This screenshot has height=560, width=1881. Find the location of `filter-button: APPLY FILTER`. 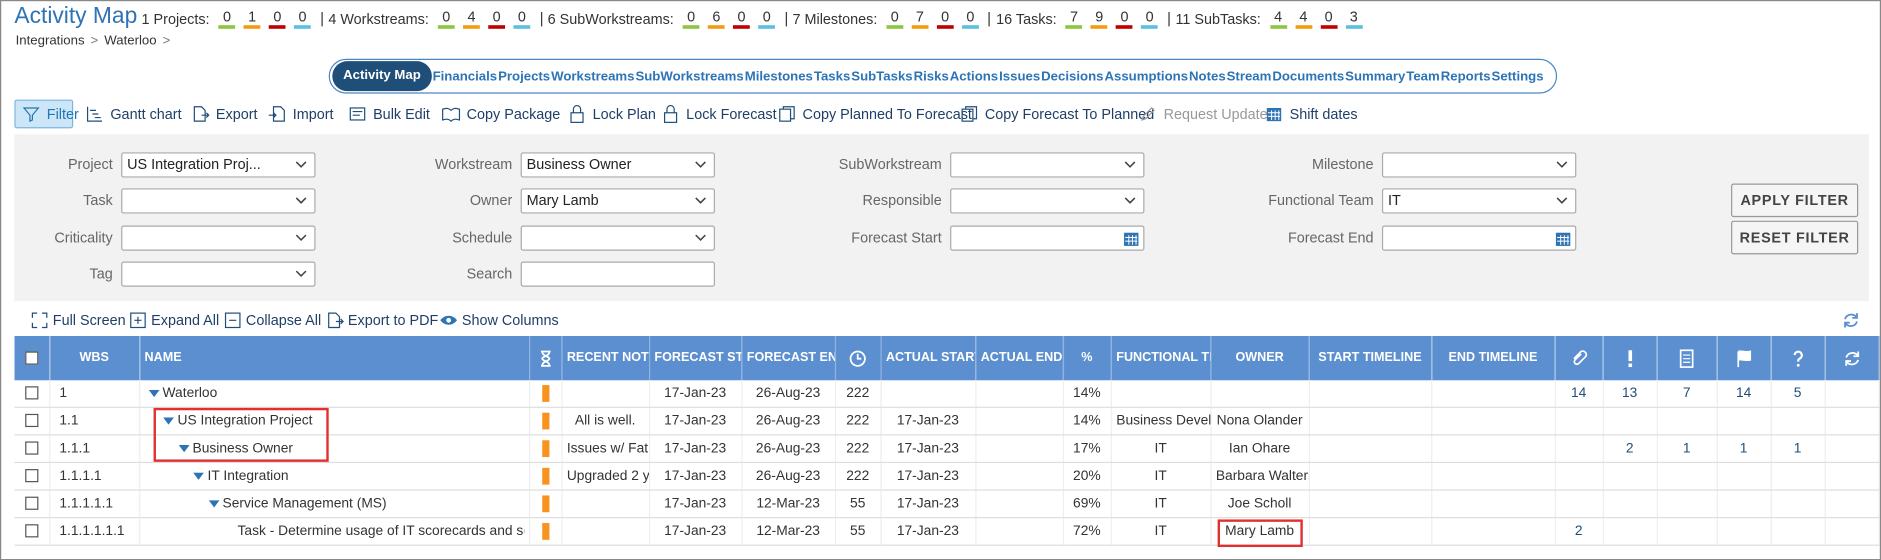

filter-button: APPLY FILTER is located at coordinates (1795, 200).